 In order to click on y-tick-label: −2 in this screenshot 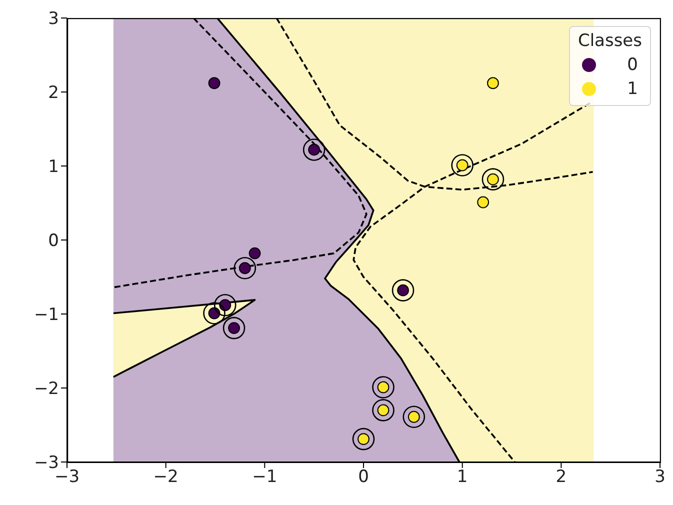, I will do `click(46, 389)`.